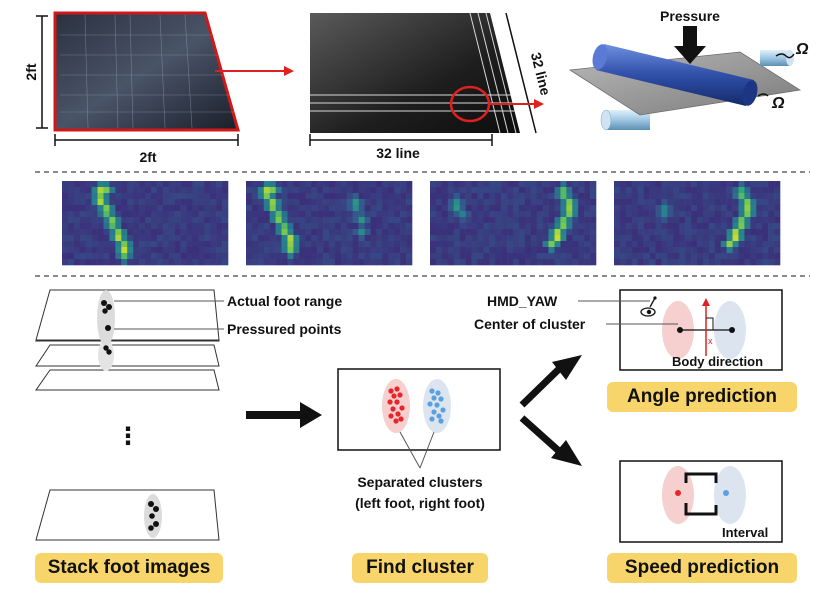 This screenshot has width=820, height=593. I want to click on center-of-cluster-label: Center of cluster, so click(530, 324).